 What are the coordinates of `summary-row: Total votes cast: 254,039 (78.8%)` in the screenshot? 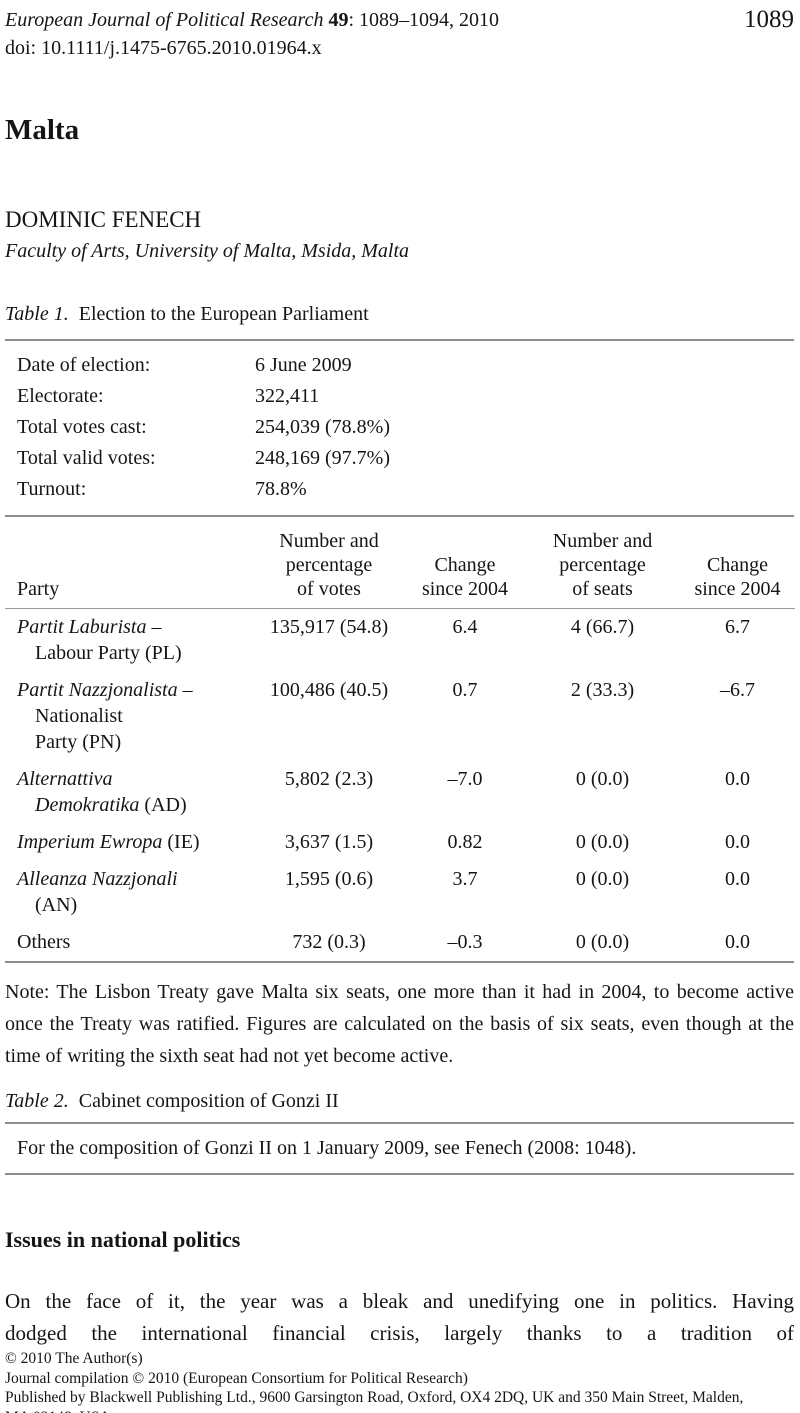 It's located at (399, 427).